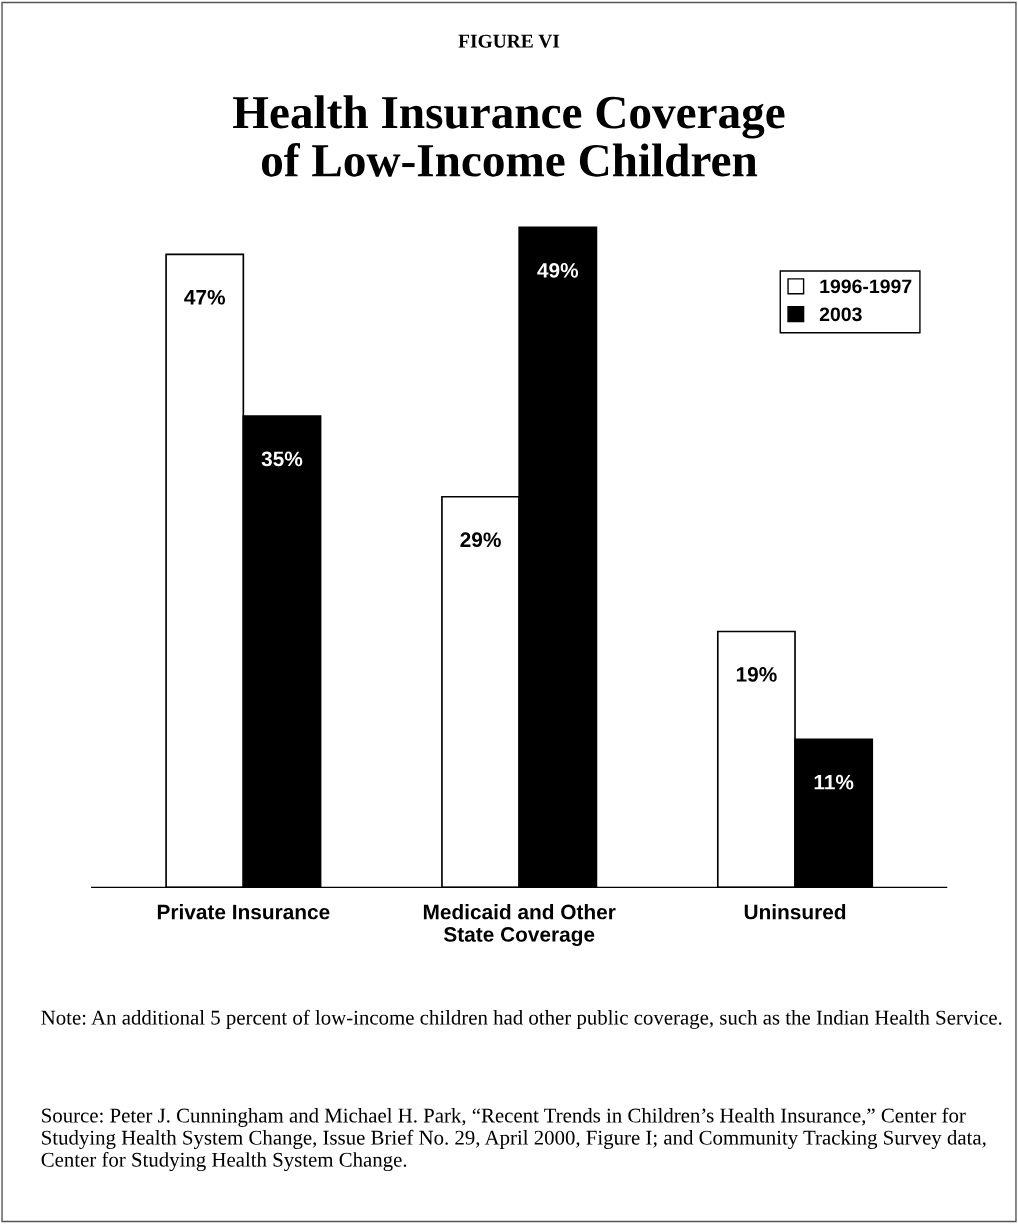  Describe the element at coordinates (480, 540) in the screenshot. I see `data-label: 29%` at that location.